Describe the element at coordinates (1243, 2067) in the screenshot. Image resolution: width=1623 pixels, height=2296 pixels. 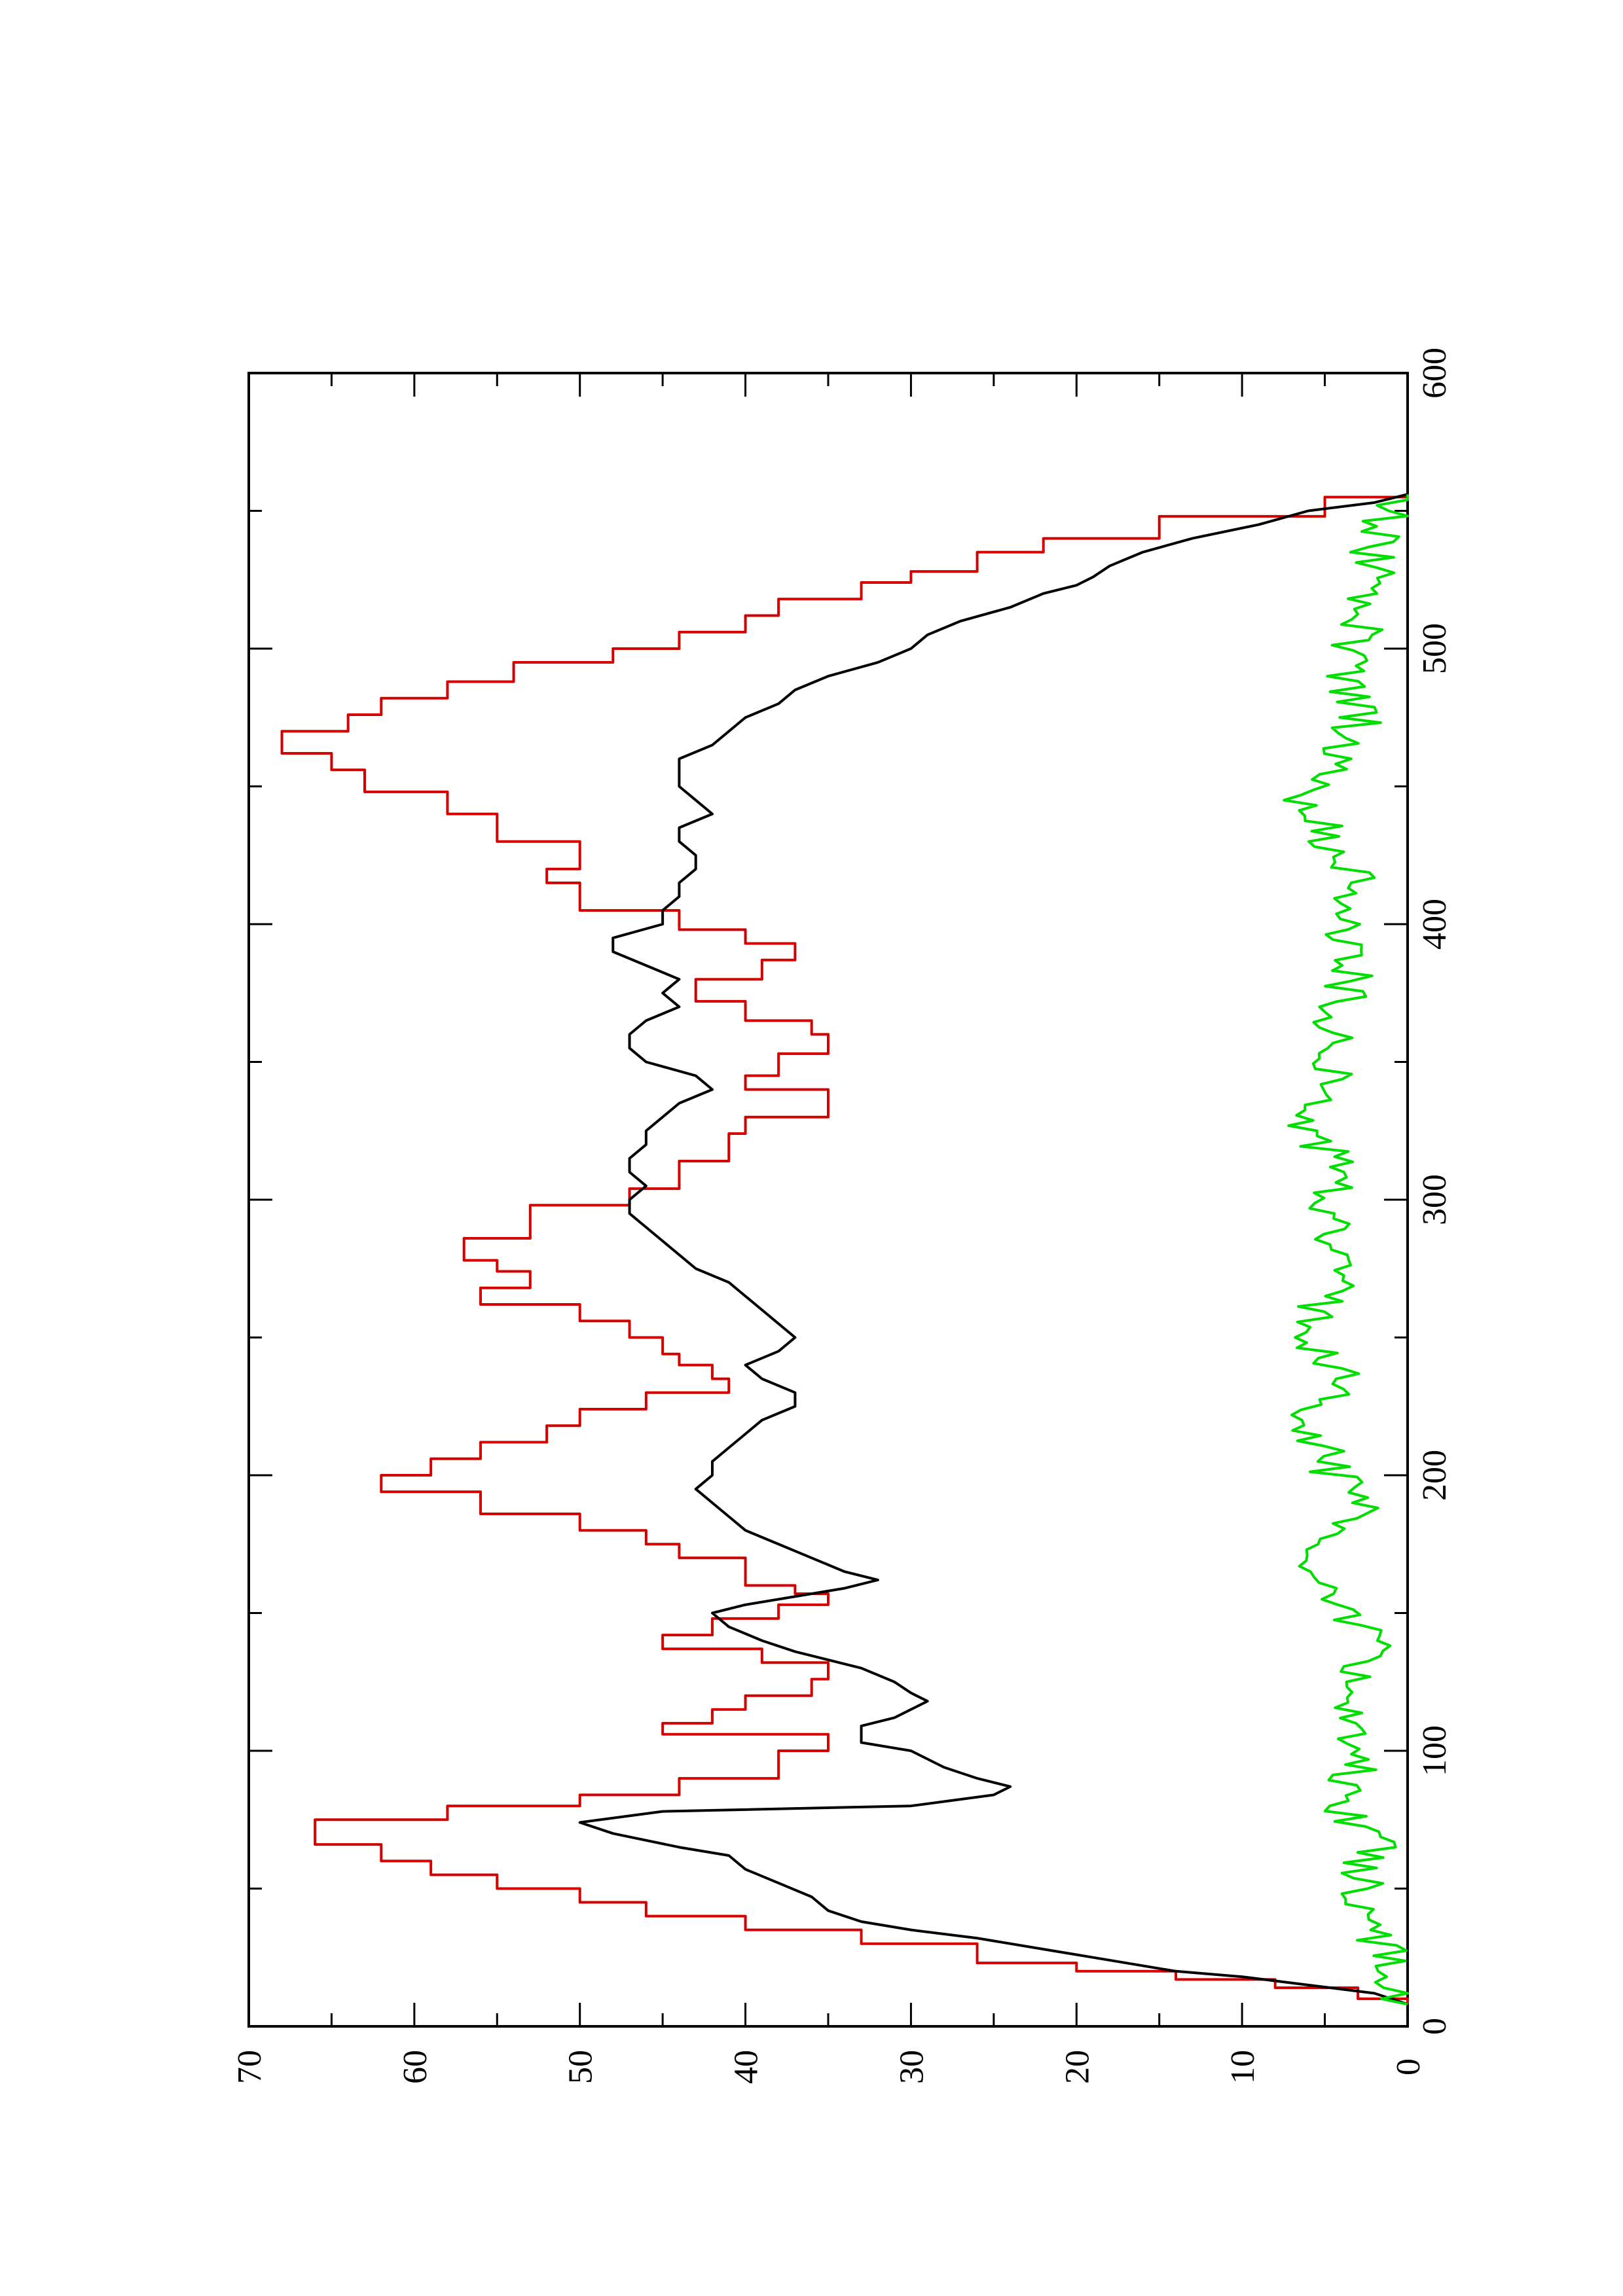
I see `y-tick-label: 10` at that location.